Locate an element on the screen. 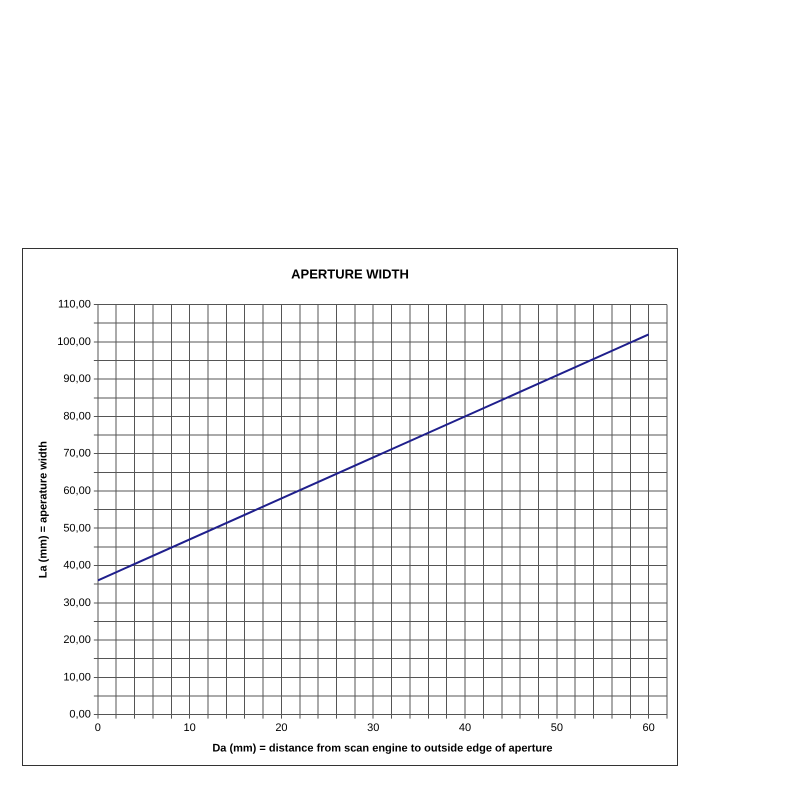  x-tick-label: 30 is located at coordinates (373, 728).